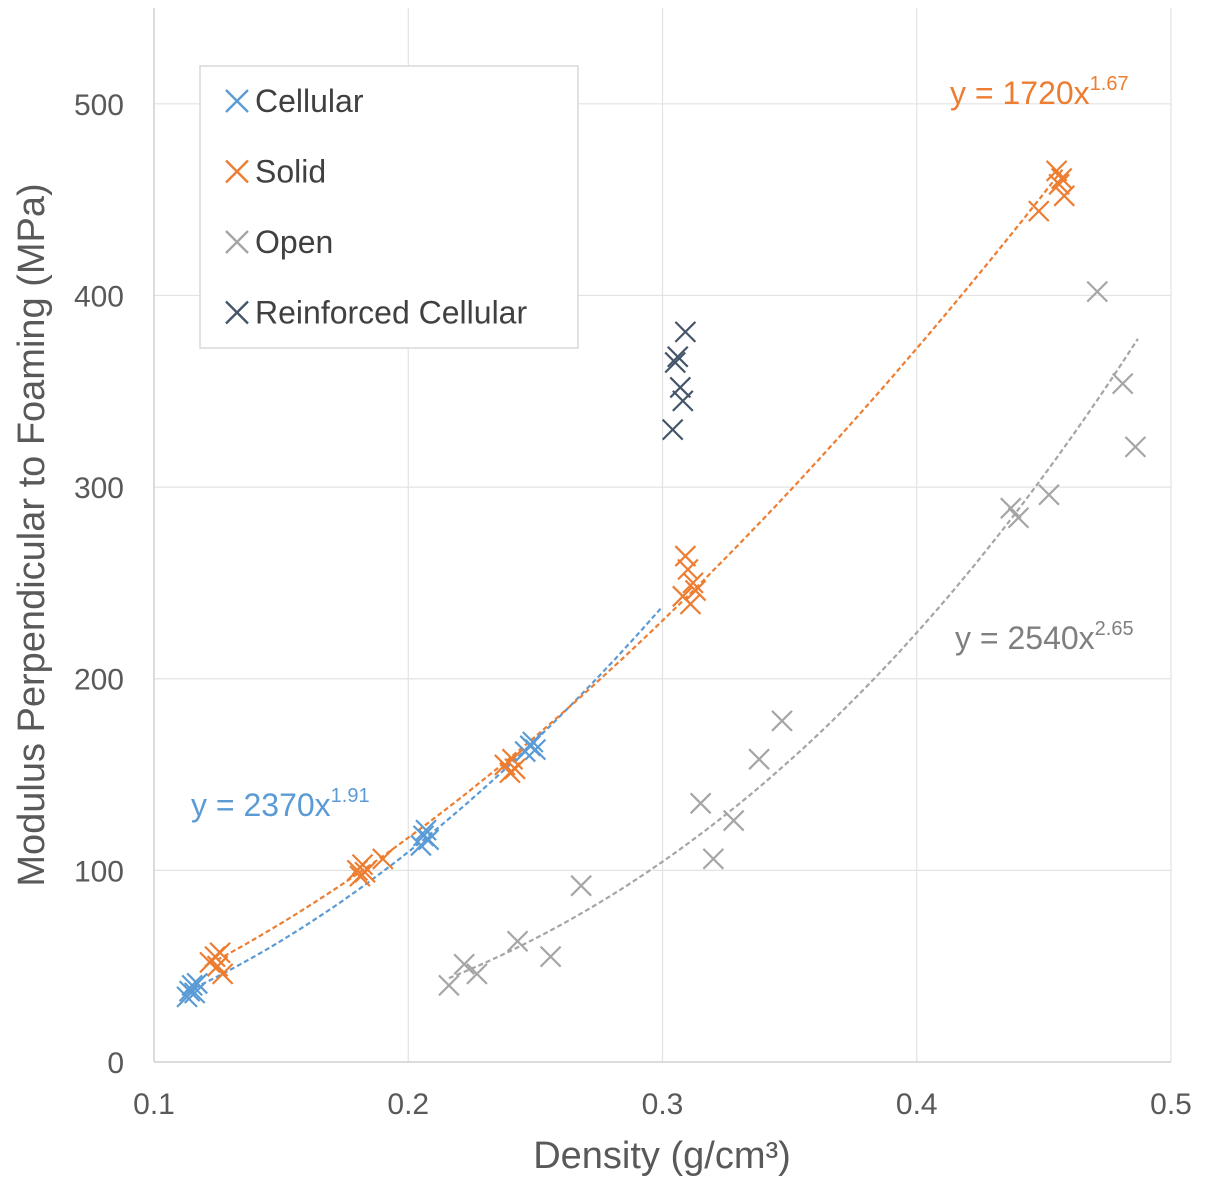 The image size is (1205, 1177). I want to click on legend-item-open: Open, so click(279, 242).